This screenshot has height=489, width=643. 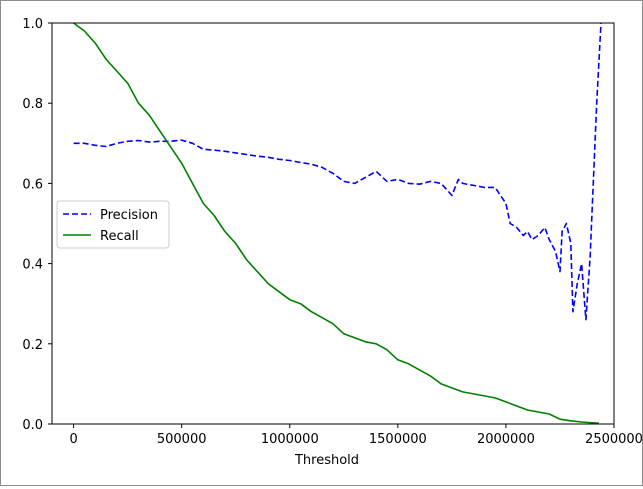 I want to click on x-tick-label: 500000, so click(x=182, y=439).